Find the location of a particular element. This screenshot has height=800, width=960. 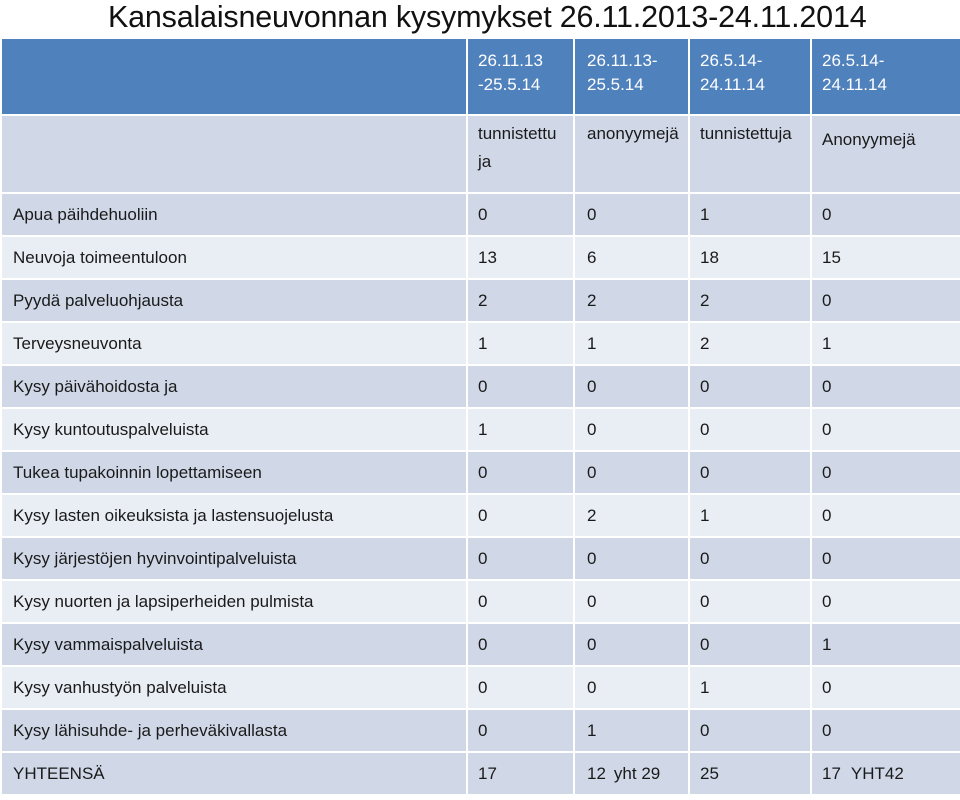

topic-label: Pyydä palveluohjausta is located at coordinates (234, 300).